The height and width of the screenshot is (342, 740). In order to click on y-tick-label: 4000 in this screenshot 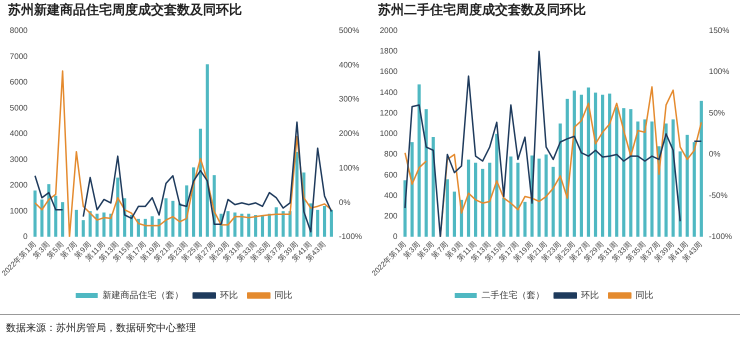, I will do `click(19, 133)`.